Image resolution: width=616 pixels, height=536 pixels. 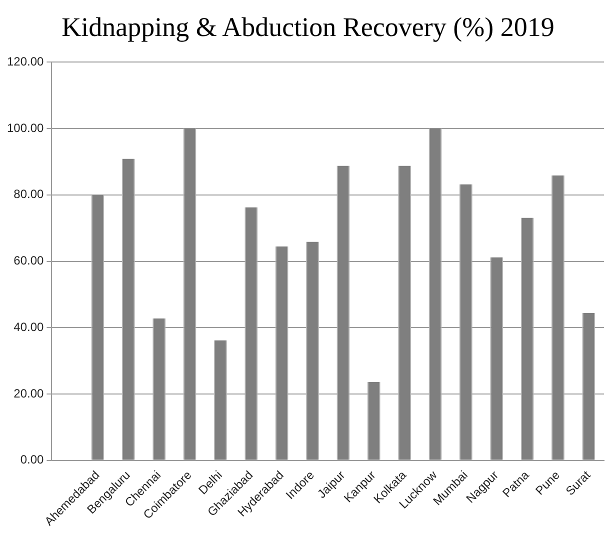 I want to click on y-tick-label: 20.00, so click(x=29, y=393).